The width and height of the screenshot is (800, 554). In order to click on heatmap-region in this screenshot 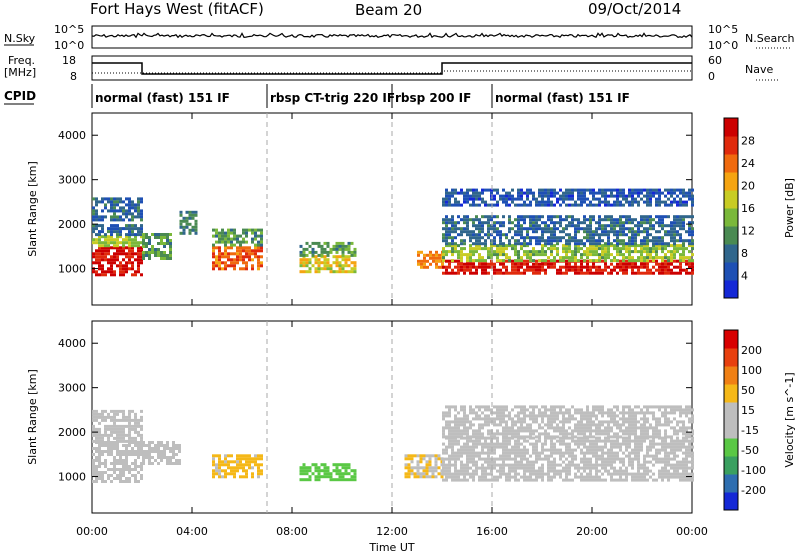, I will do `click(424, 466)`.